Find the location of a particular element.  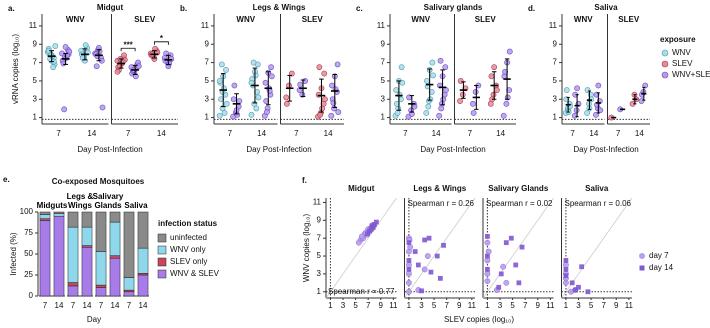

facet-label: SLEV is located at coordinates (313, 19).